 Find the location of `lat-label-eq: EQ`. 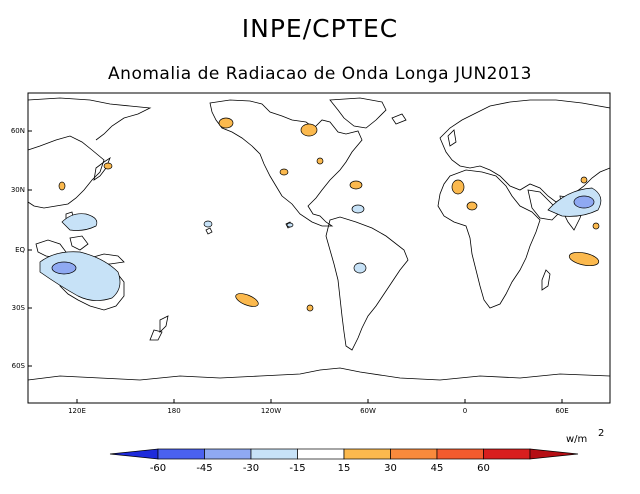

lat-label-eq: EQ is located at coordinates (20, 250).